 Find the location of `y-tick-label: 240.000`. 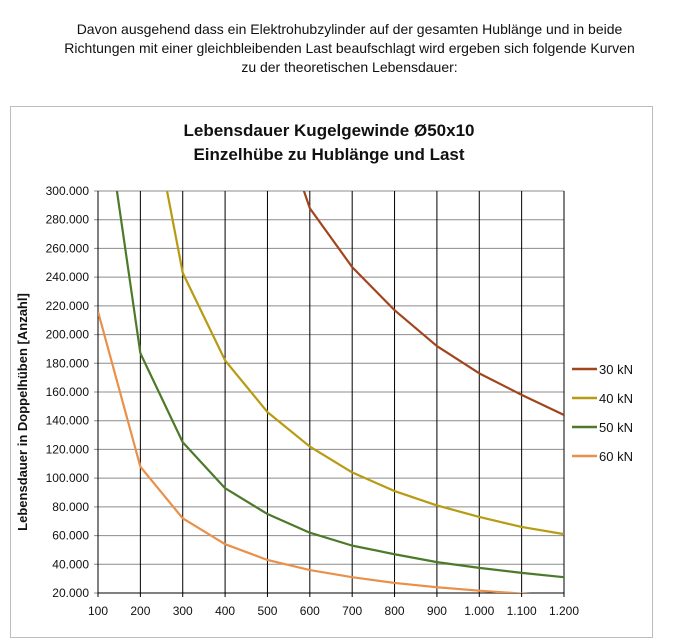

y-tick-label: 240.000 is located at coordinates (68, 277).